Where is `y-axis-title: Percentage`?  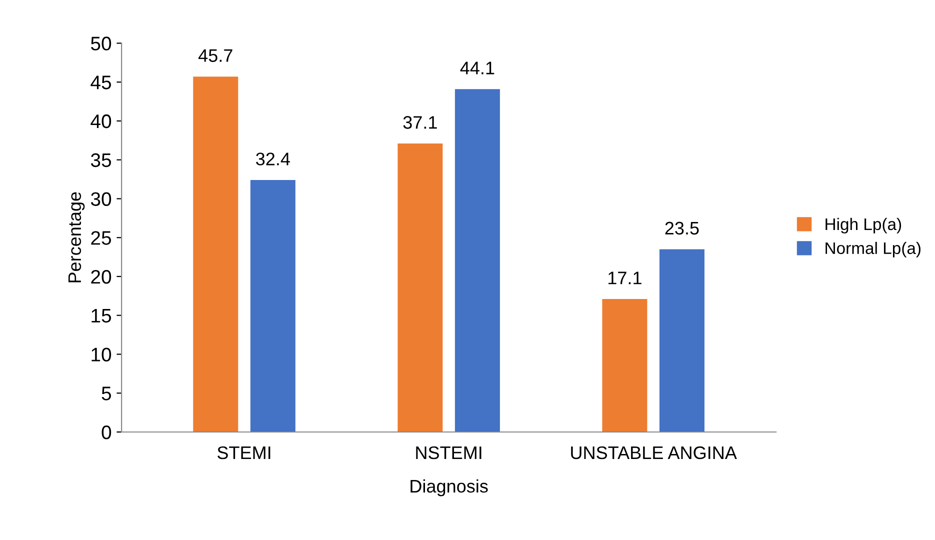 y-axis-title: Percentage is located at coordinates (76, 237).